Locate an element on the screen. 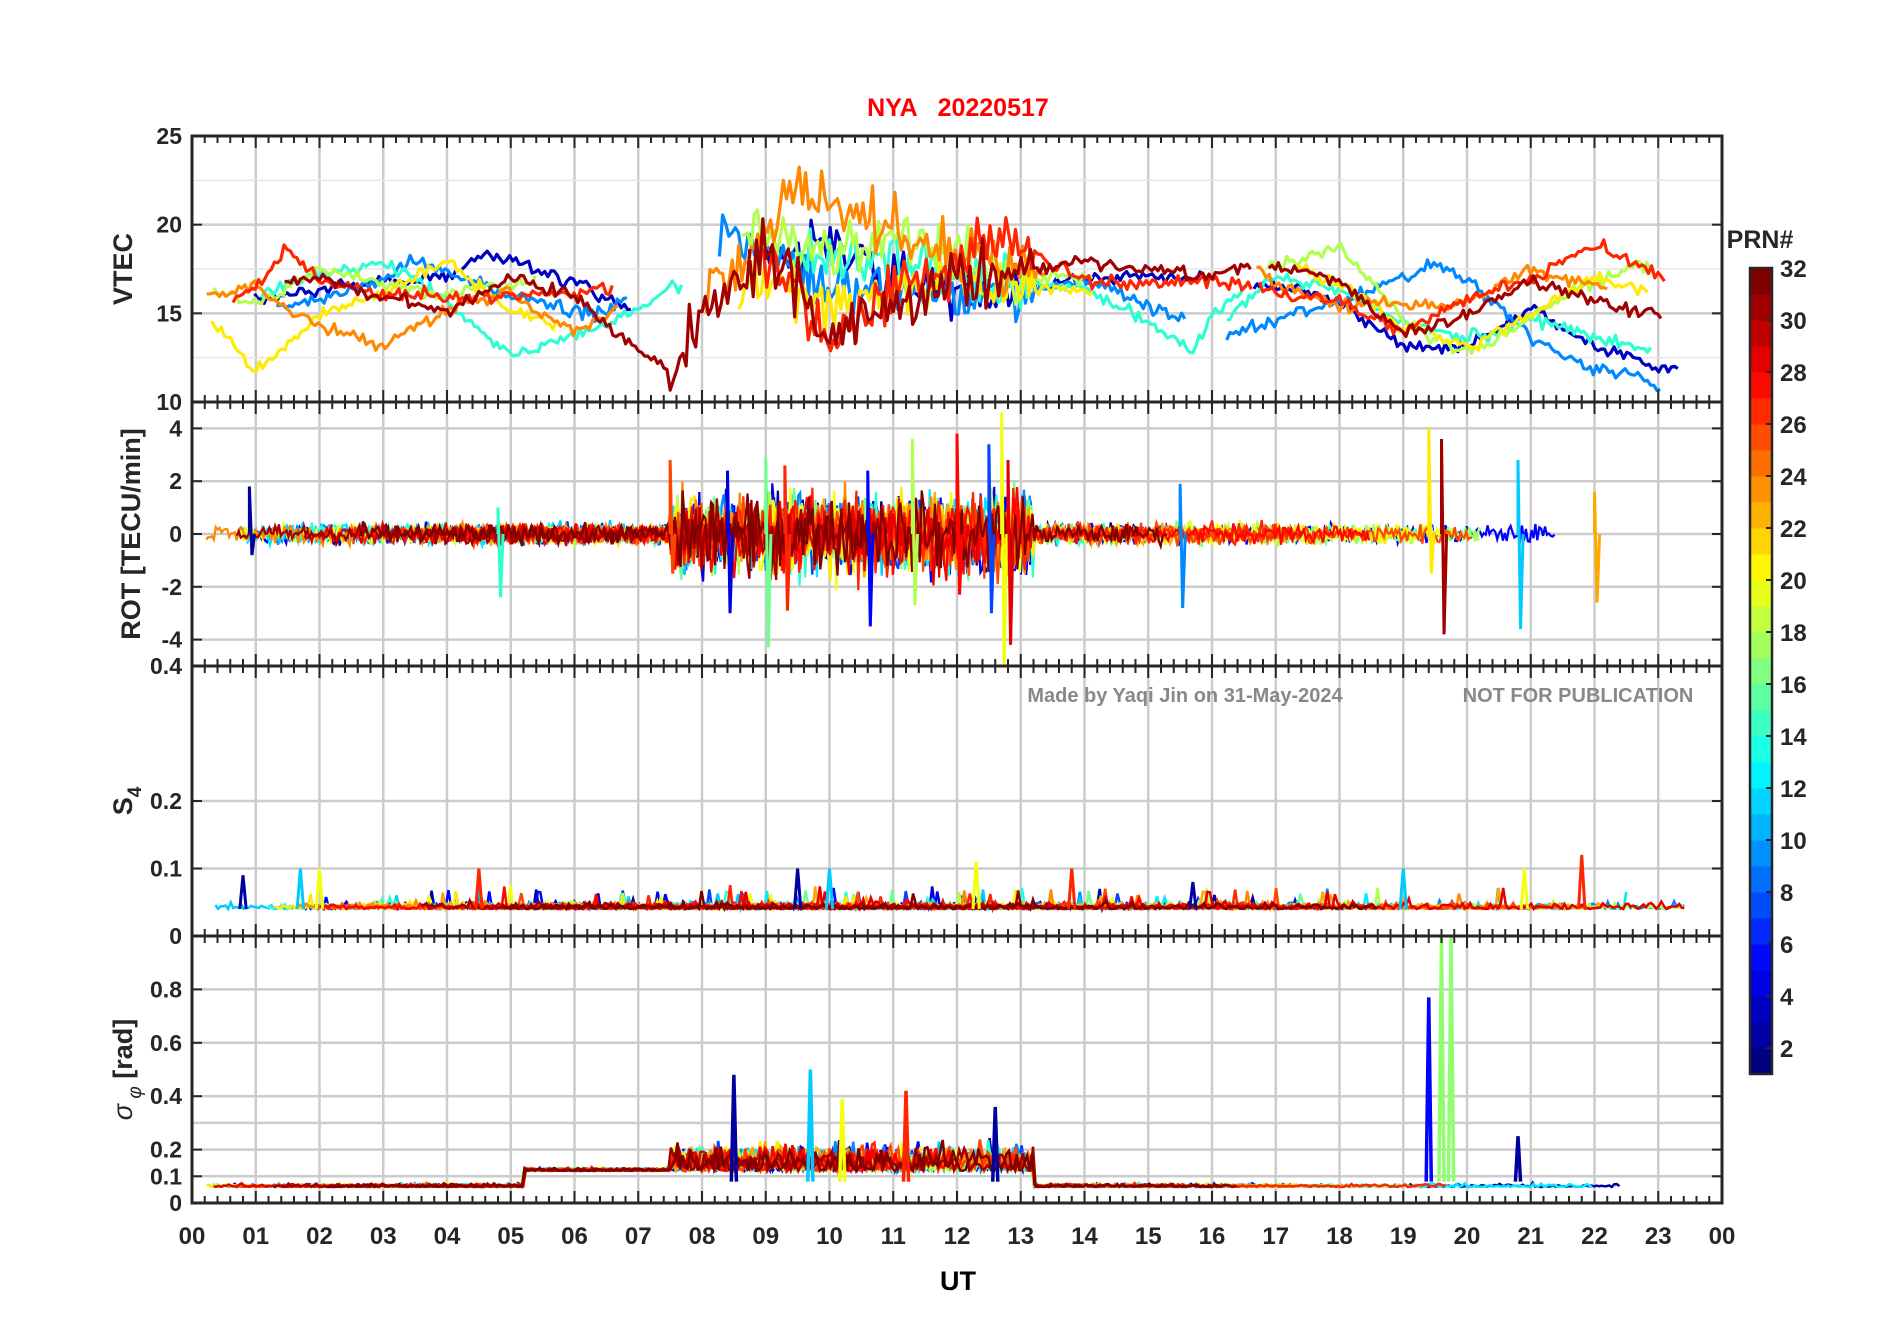 The height and width of the screenshot is (1330, 1902). x-tick-label: 14 is located at coordinates (1084, 1236).